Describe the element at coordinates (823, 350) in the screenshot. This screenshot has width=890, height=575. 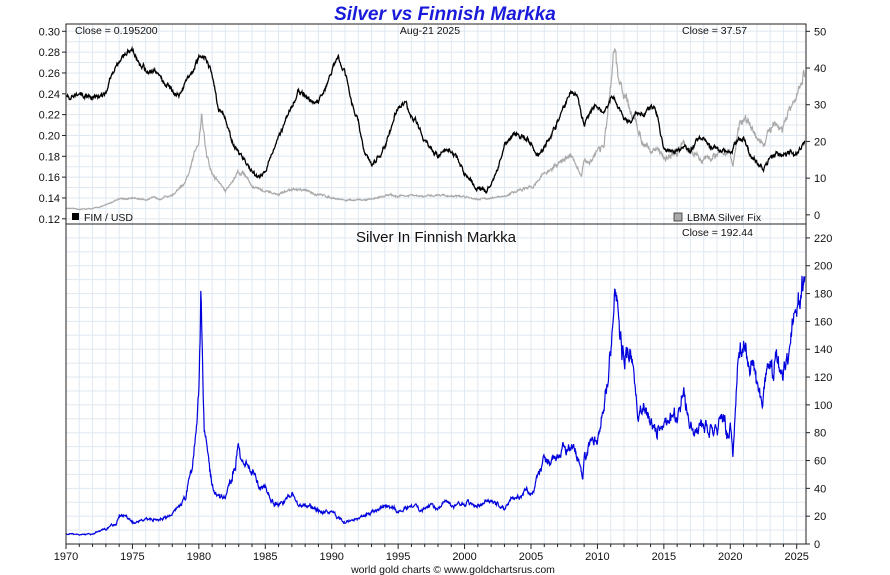
I see `silver-fim-axis-tick-label: 140` at that location.